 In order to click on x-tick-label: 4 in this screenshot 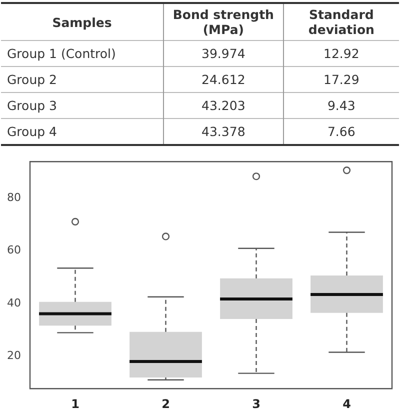, I will do `click(346, 403)`.